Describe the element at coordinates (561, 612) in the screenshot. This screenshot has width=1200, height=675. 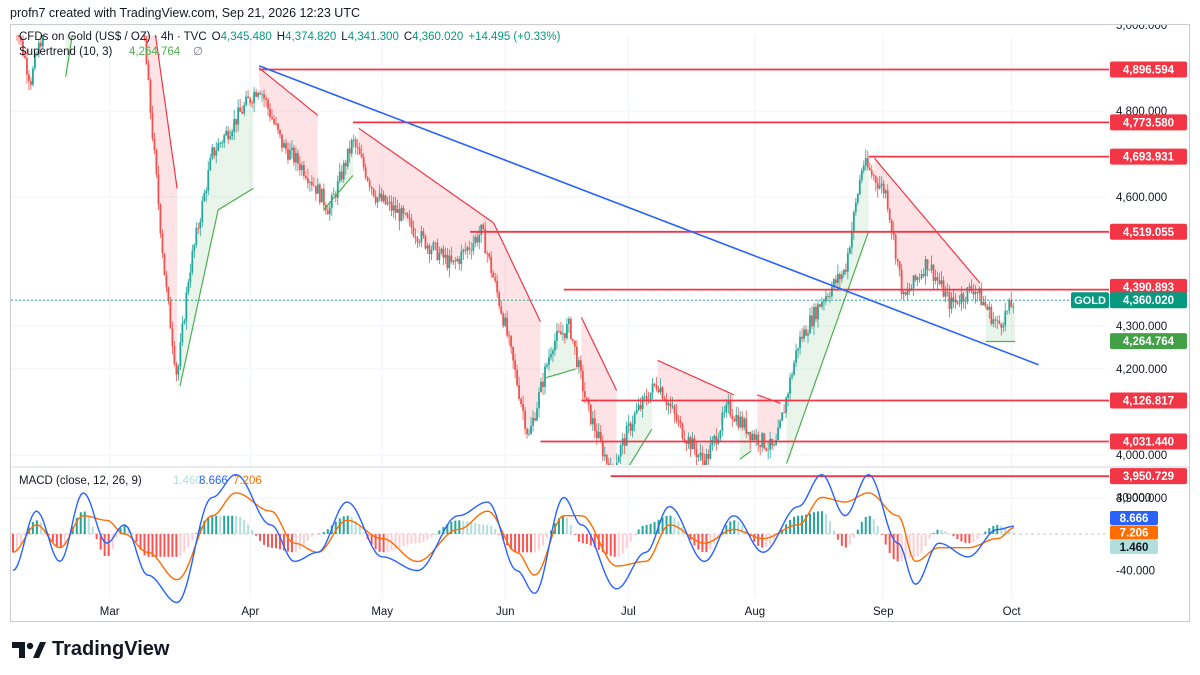
I see `time-axis: Mar Apr May Jun Jul Aug Sep Oct` at that location.